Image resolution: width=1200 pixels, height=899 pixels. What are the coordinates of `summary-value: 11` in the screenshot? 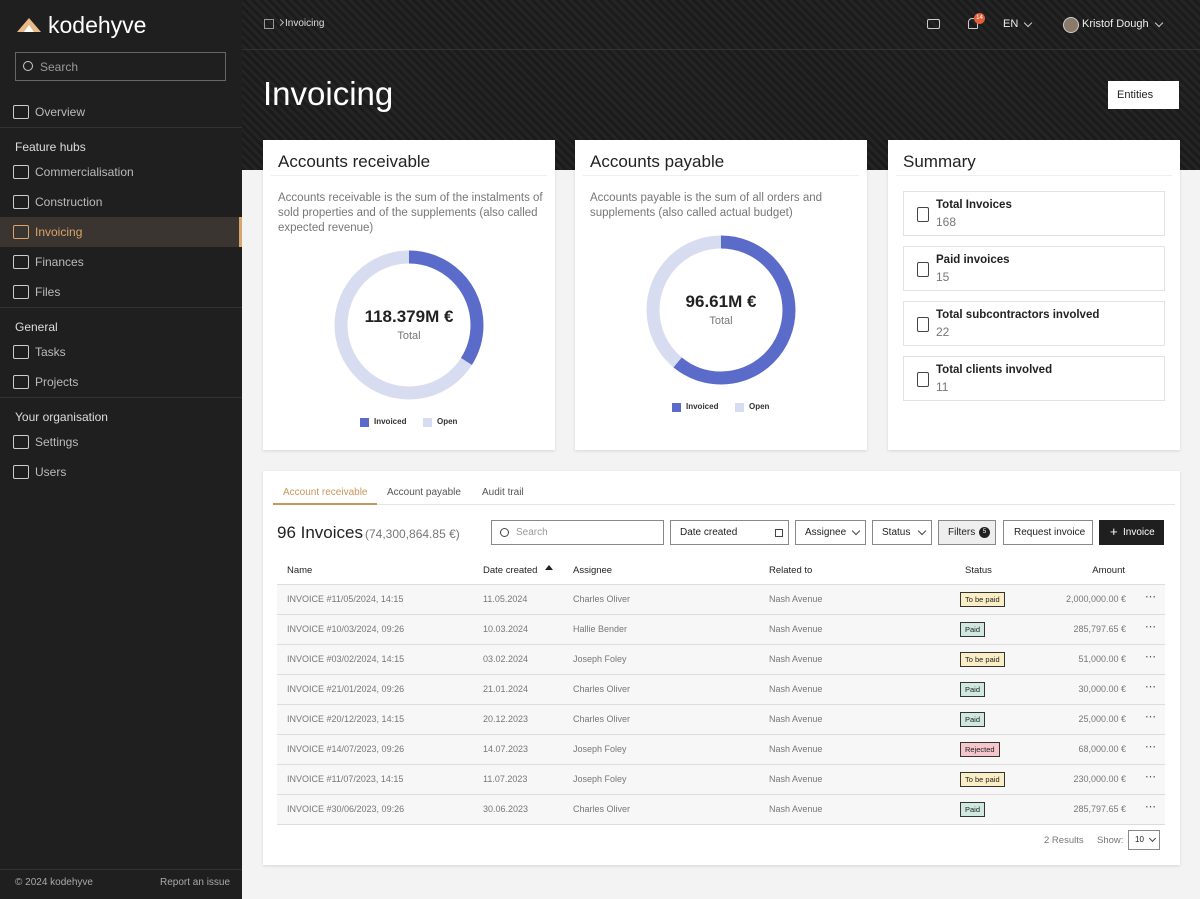 It's located at (942, 387).